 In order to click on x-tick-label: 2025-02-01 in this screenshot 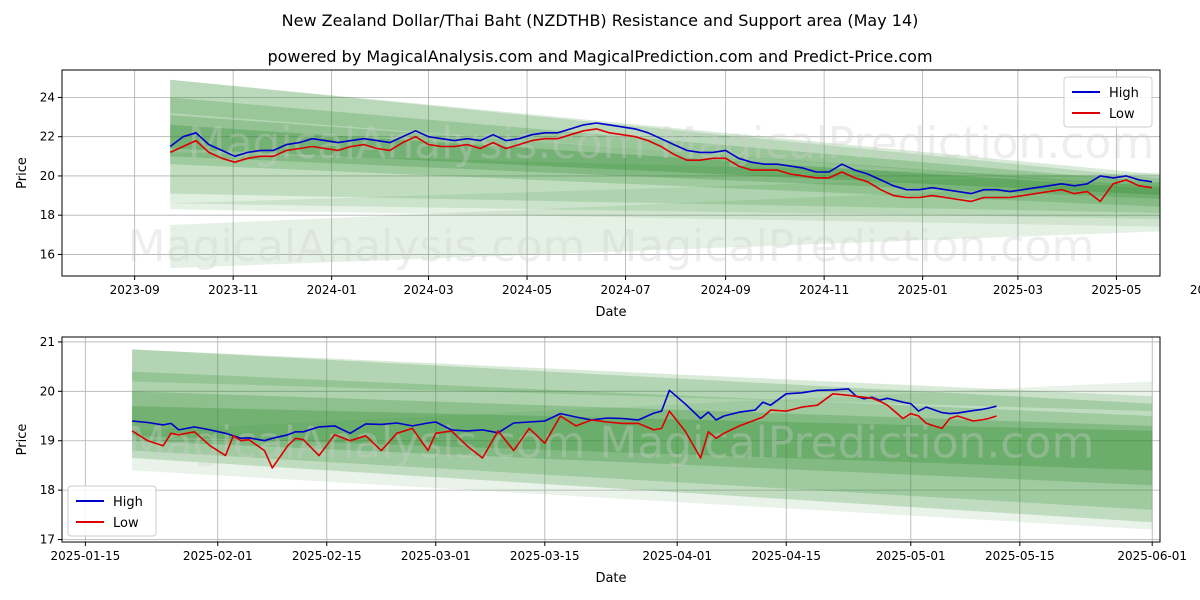, I will do `click(218, 556)`.